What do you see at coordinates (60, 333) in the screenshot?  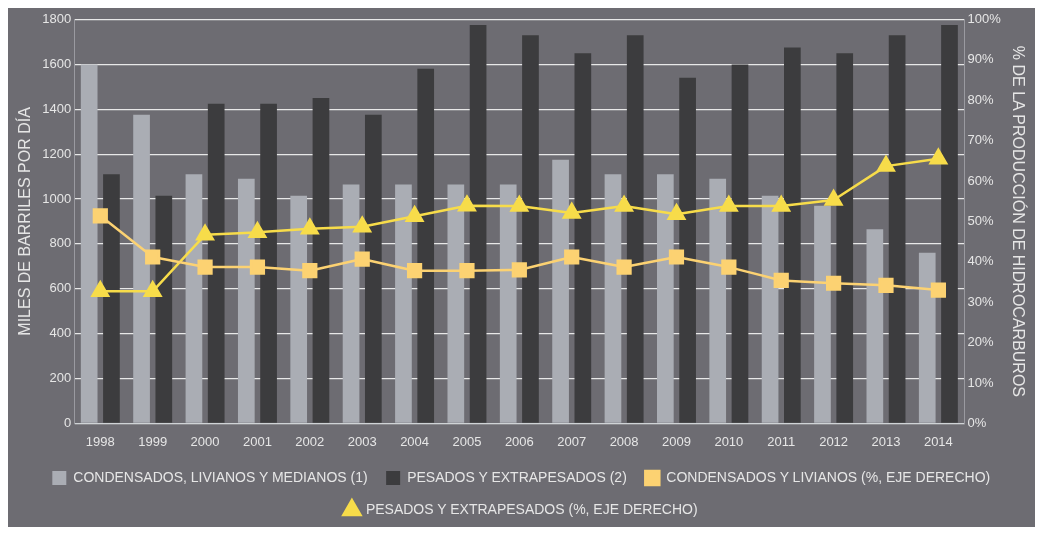 I see `y-tick-label: 400` at bounding box center [60, 333].